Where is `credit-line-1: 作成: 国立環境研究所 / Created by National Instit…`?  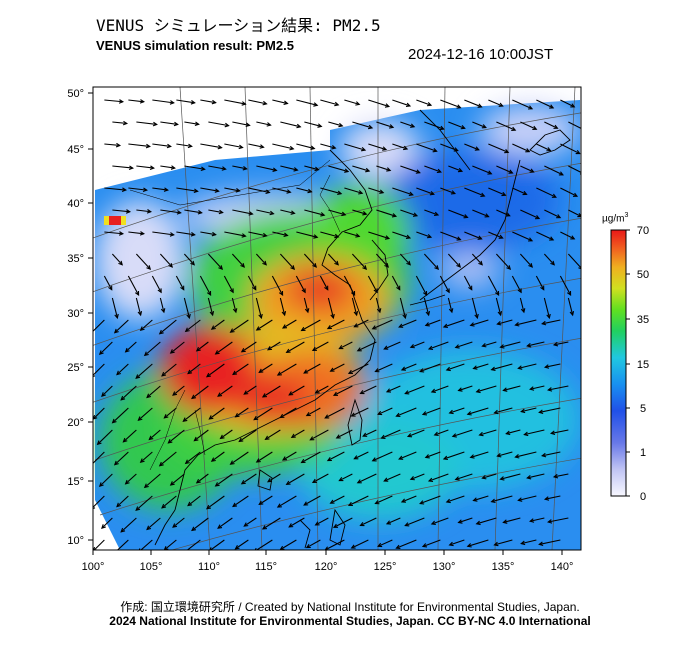
credit-line-1: 作成: 国立環境研究所 / Created by National Instit… is located at coordinates (350, 607).